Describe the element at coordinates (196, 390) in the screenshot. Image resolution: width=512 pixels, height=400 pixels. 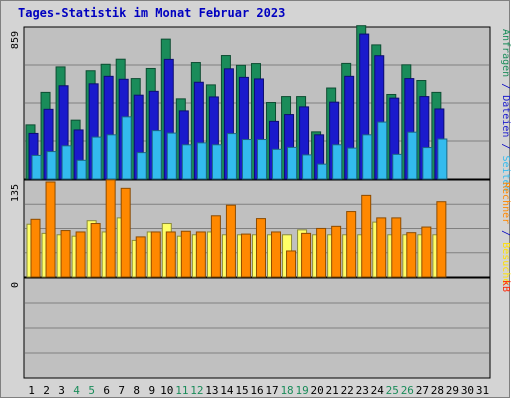
I see `x-tick-label: 12` at that location.